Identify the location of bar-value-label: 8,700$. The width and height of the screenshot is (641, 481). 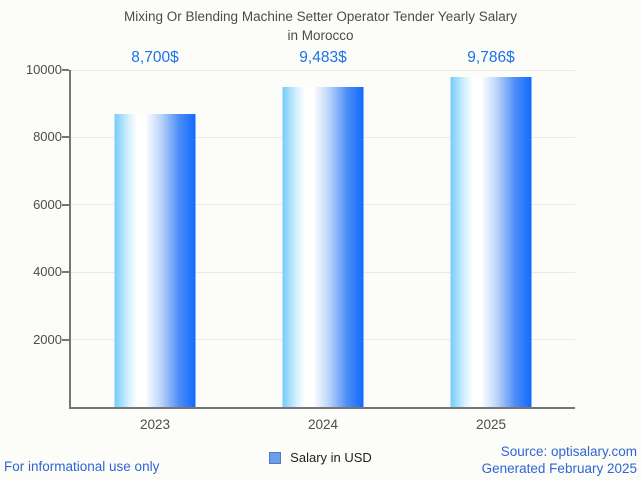
(155, 57).